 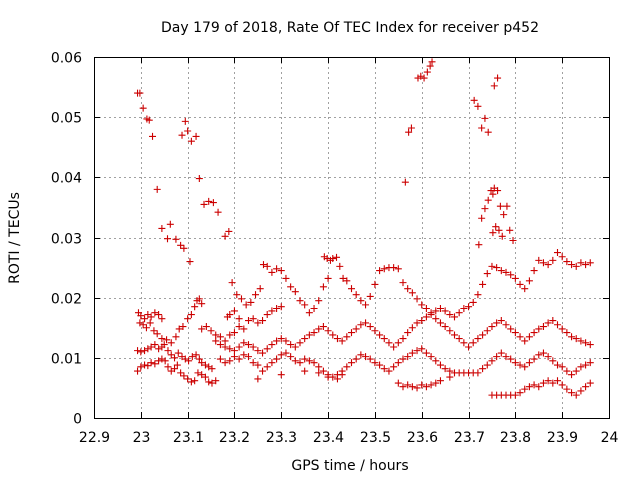 What do you see at coordinates (66, 360) in the screenshot?
I see `y-tick-label: 0.01` at bounding box center [66, 360].